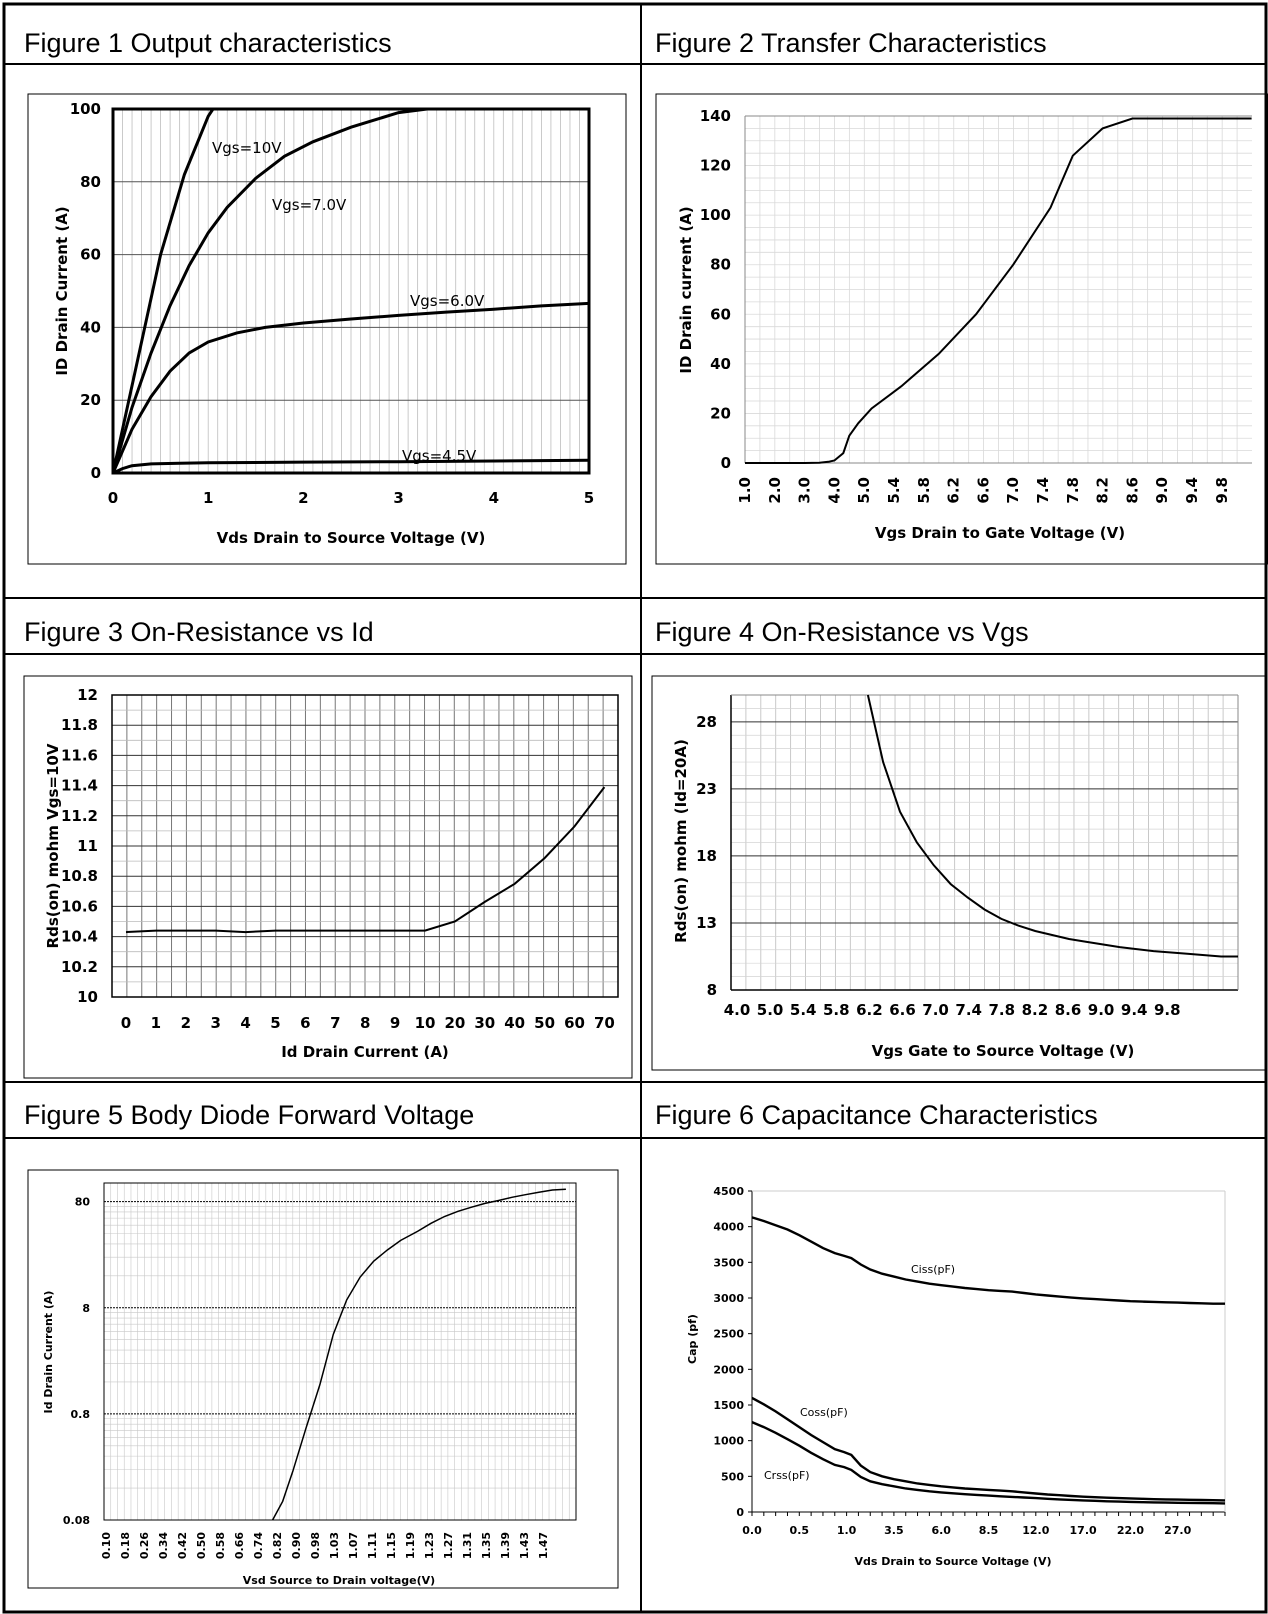 This screenshot has height=1614, width=1268. I want to click on figure2-title: Figure 2 Transfer Characteristics, so click(851, 43).